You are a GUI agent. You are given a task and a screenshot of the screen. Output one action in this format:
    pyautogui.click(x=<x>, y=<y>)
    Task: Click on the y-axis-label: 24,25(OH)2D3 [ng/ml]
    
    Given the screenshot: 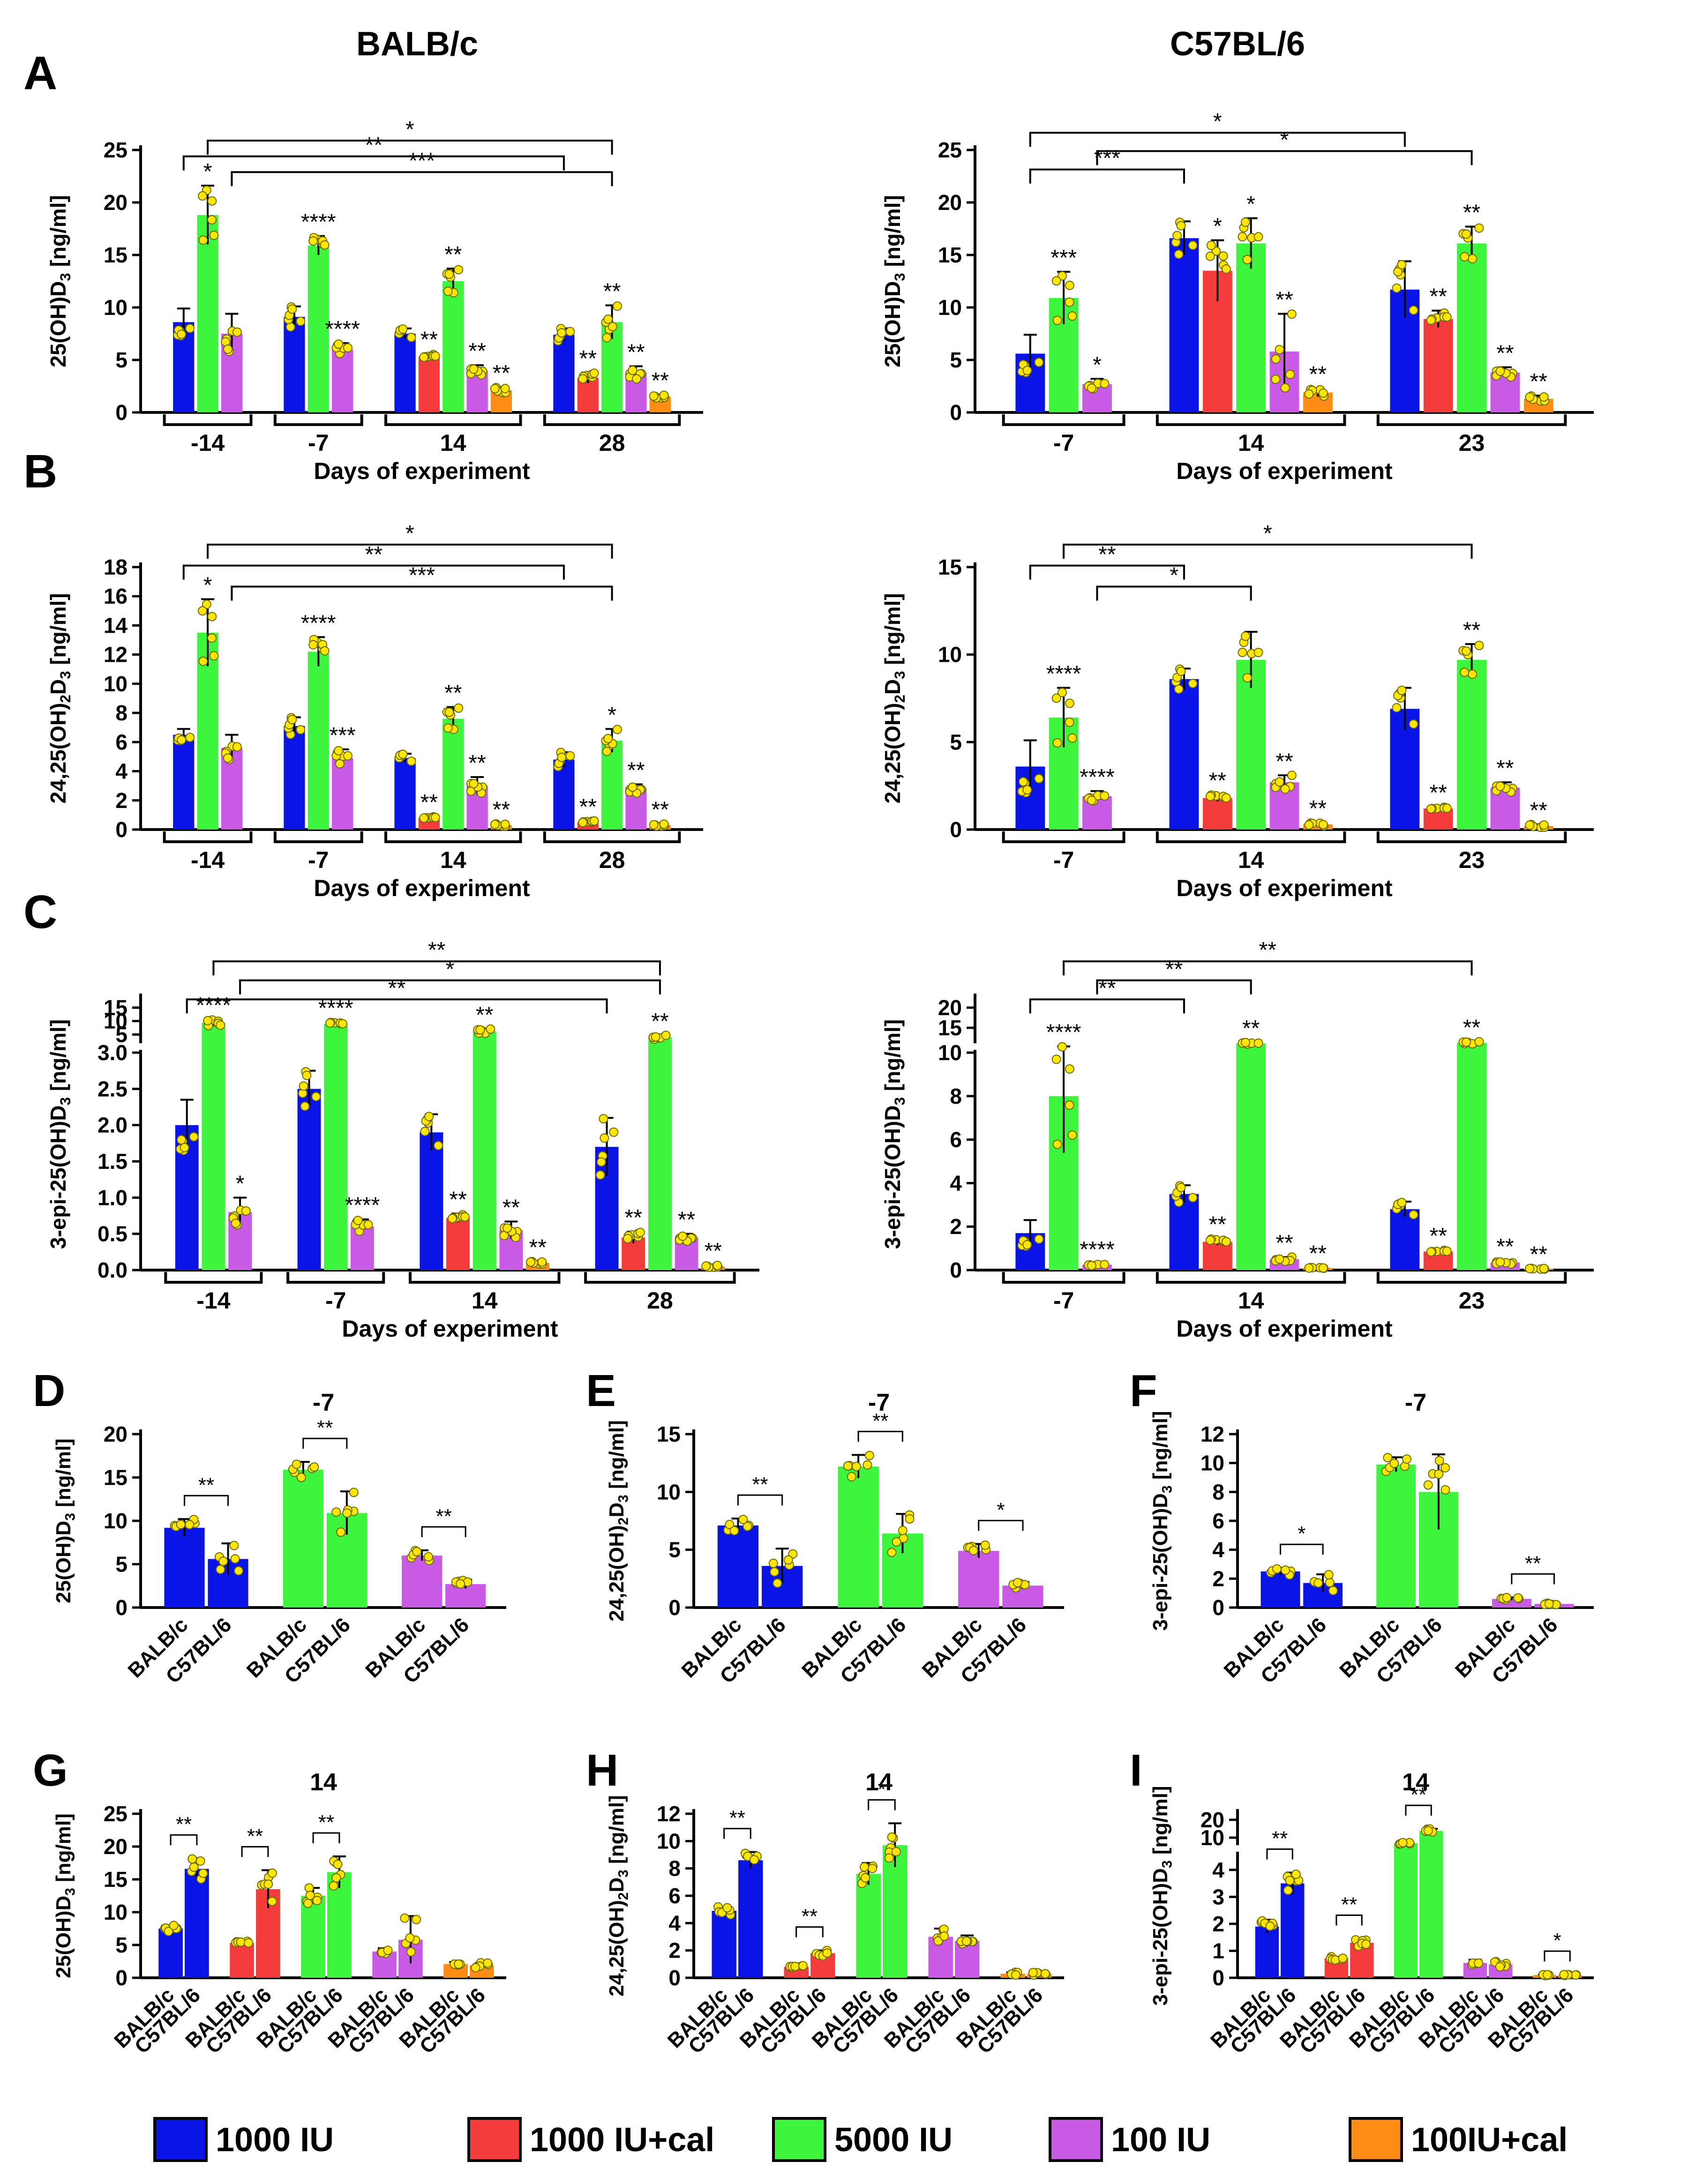 What is the action you would take?
    pyautogui.click(x=60, y=698)
    